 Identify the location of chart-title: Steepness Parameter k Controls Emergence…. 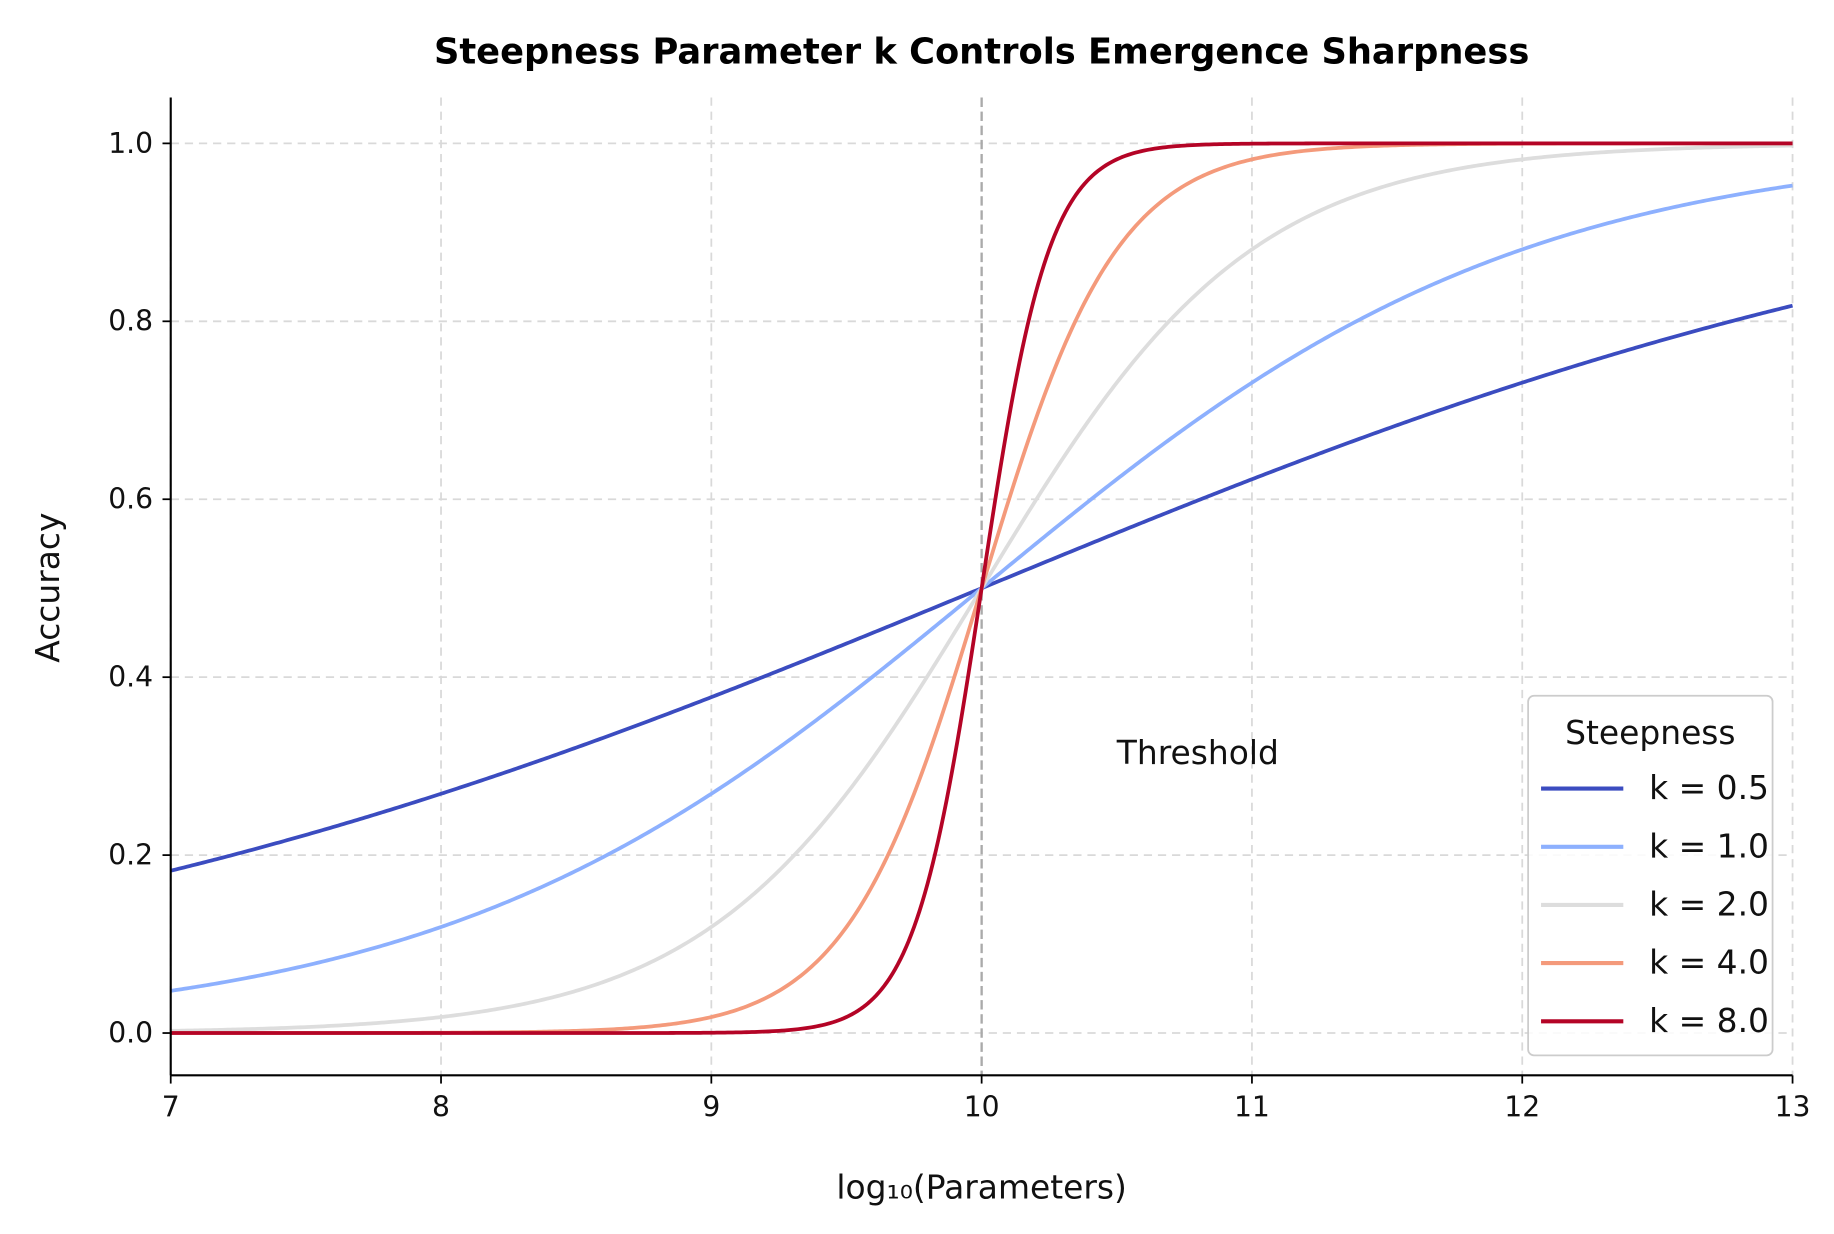
(981, 51).